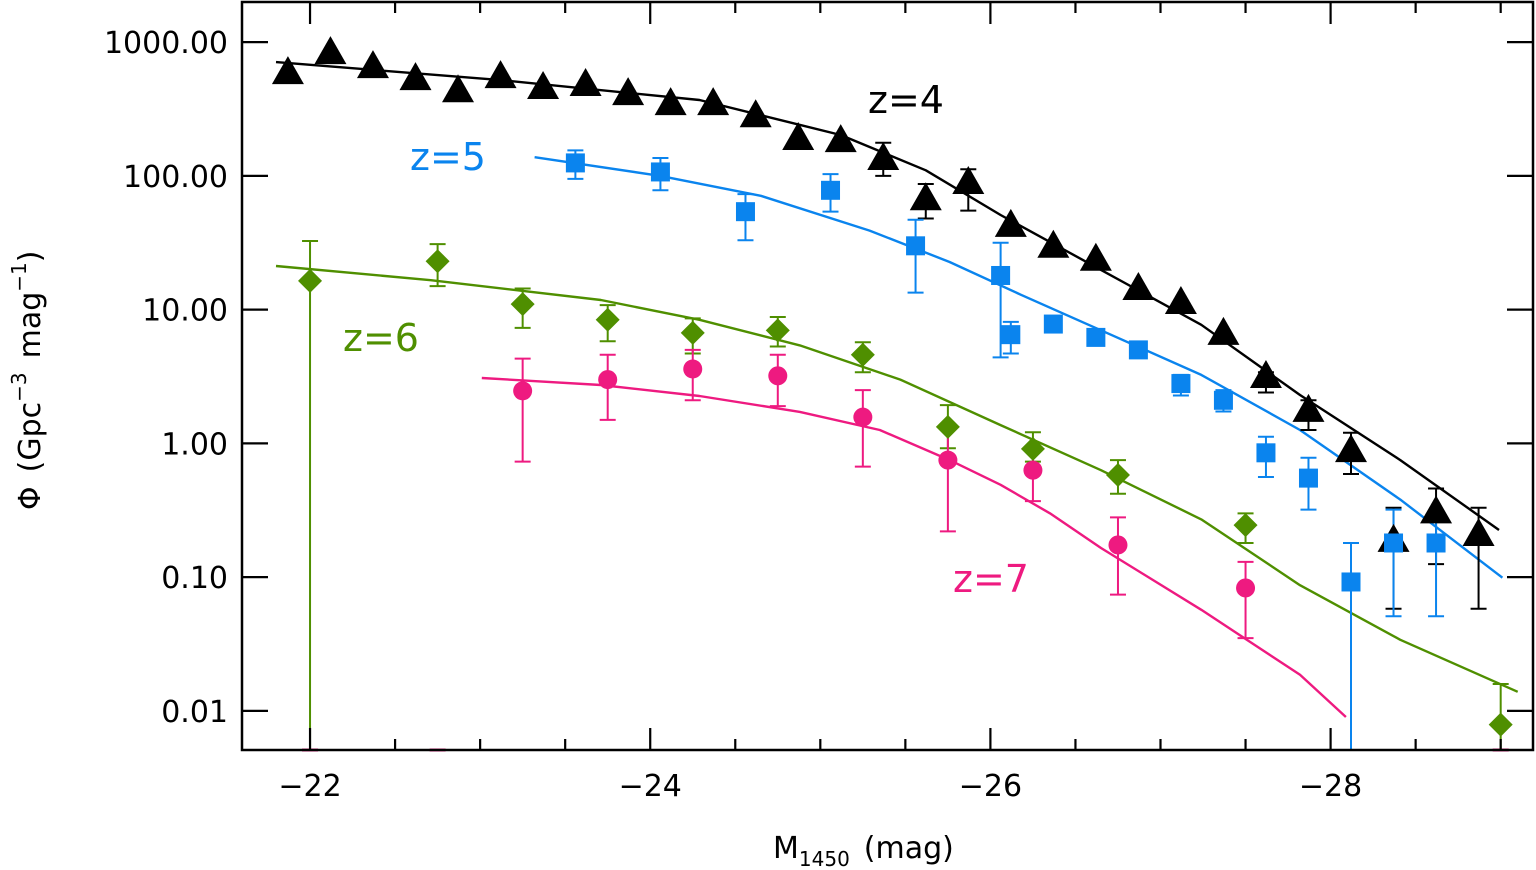 The width and height of the screenshot is (1536, 870). What do you see at coordinates (194, 712) in the screenshot?
I see `y-tick-label: 0.01` at bounding box center [194, 712].